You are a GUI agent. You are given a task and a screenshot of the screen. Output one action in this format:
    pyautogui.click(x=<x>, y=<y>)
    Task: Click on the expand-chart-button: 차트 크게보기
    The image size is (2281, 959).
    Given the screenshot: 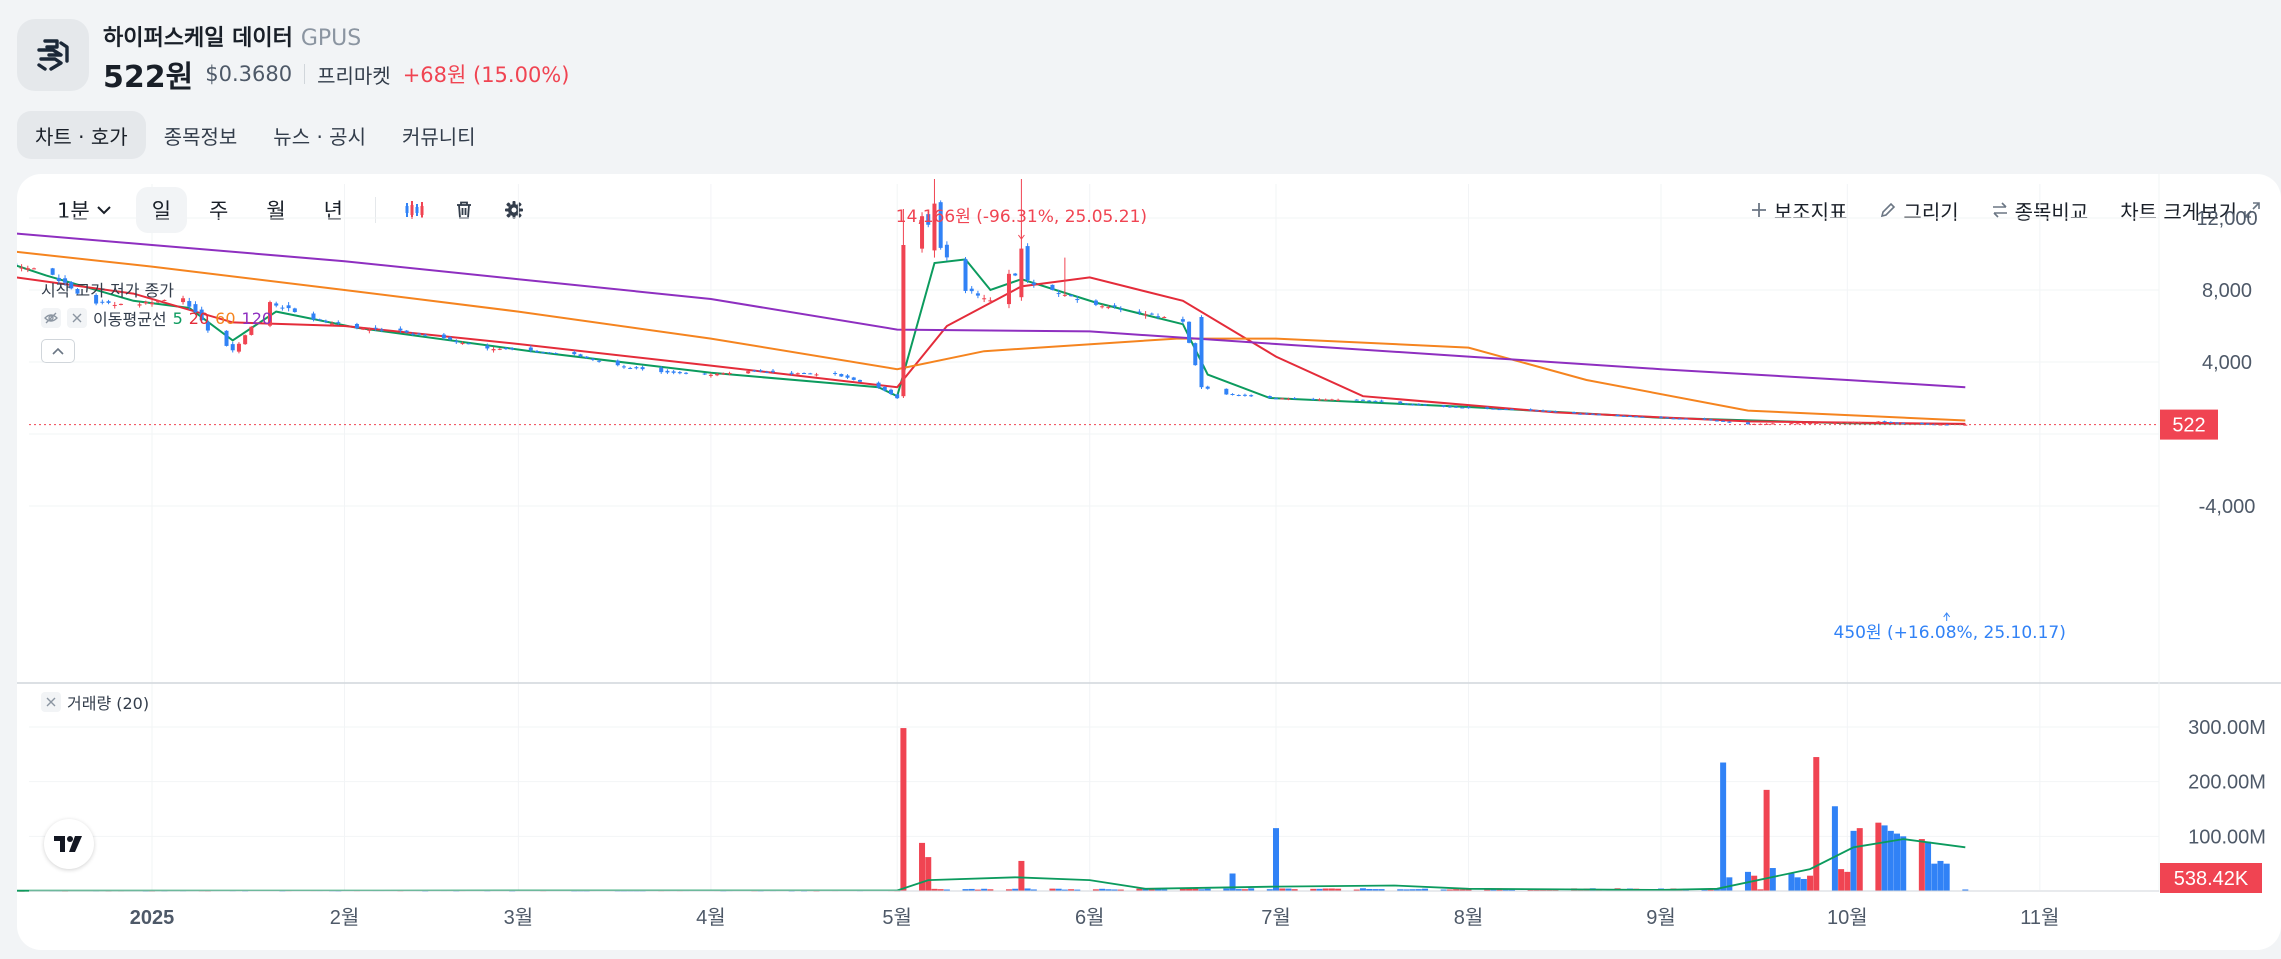 What is the action you would take?
    pyautogui.click(x=2190, y=210)
    